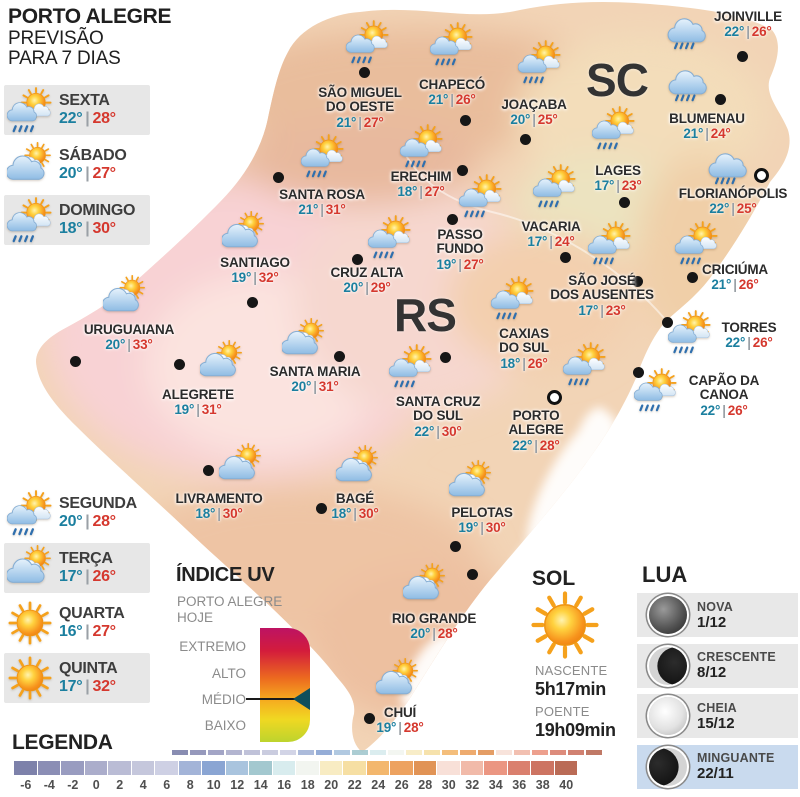  Describe the element at coordinates (566, 785) in the screenshot. I see `legend-tick: 40` at that location.